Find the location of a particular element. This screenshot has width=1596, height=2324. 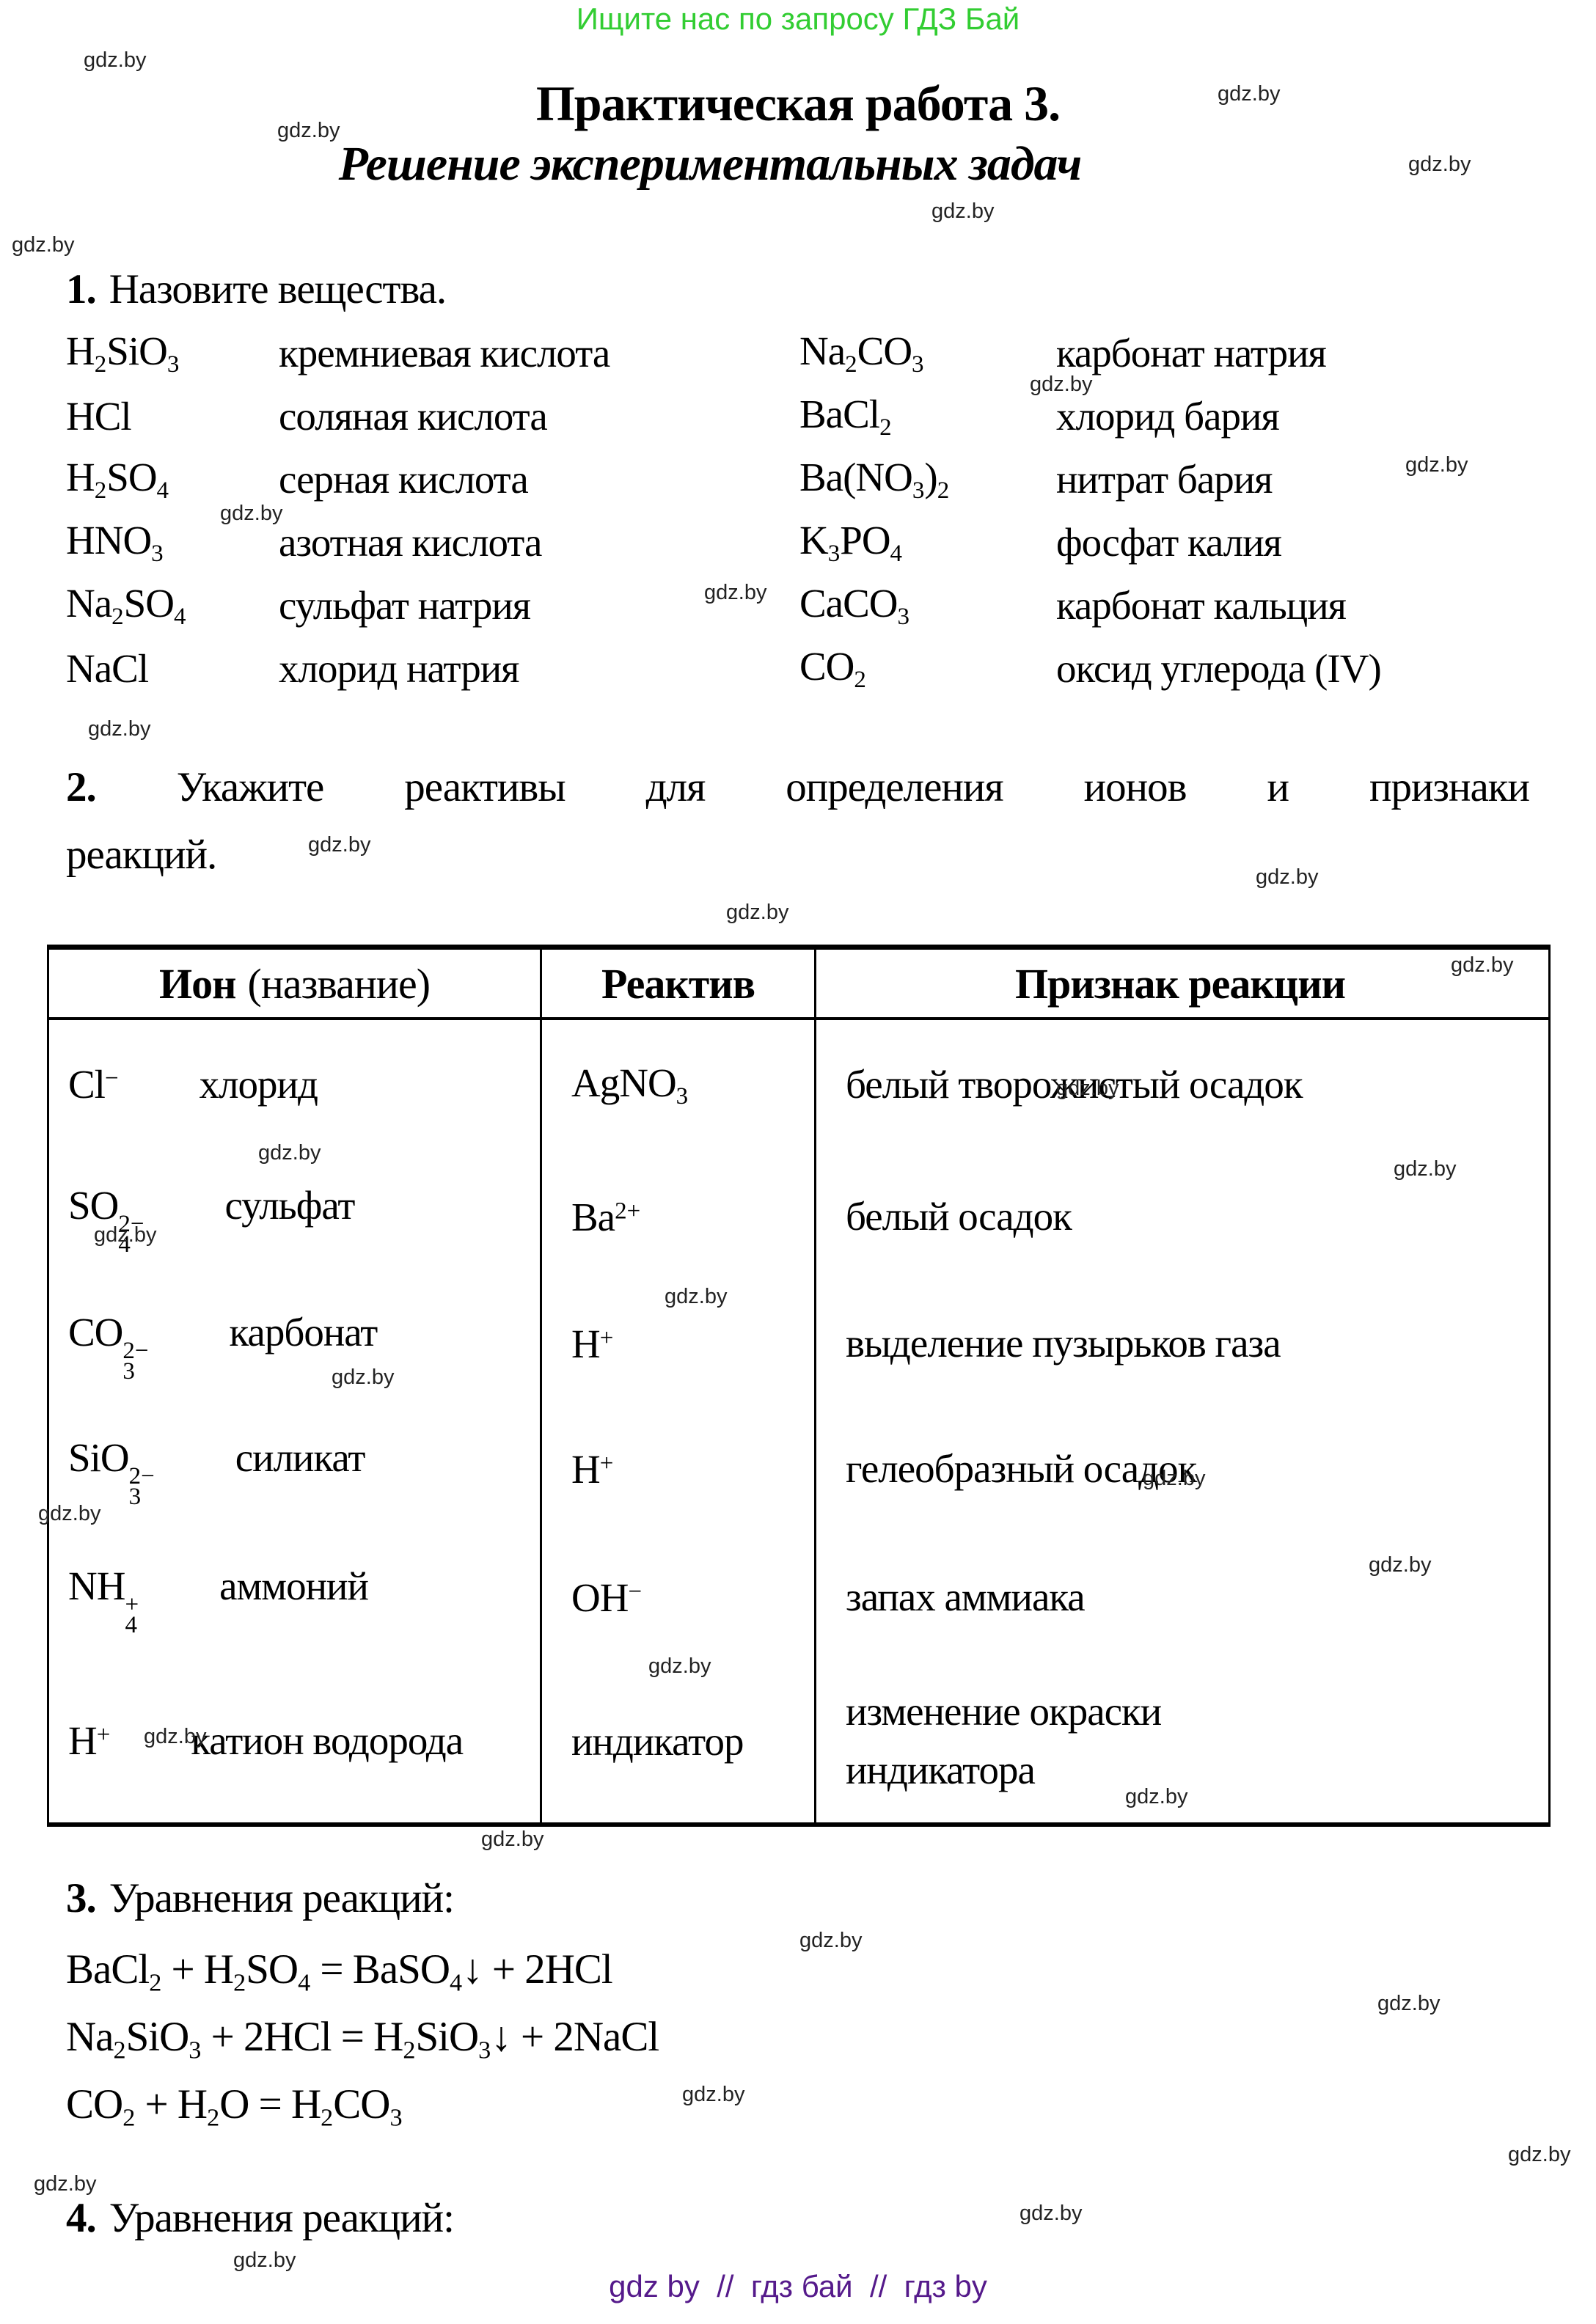

promo-banner-top: Ищите нас по запросу ГДЗ Бай is located at coordinates (798, 18).